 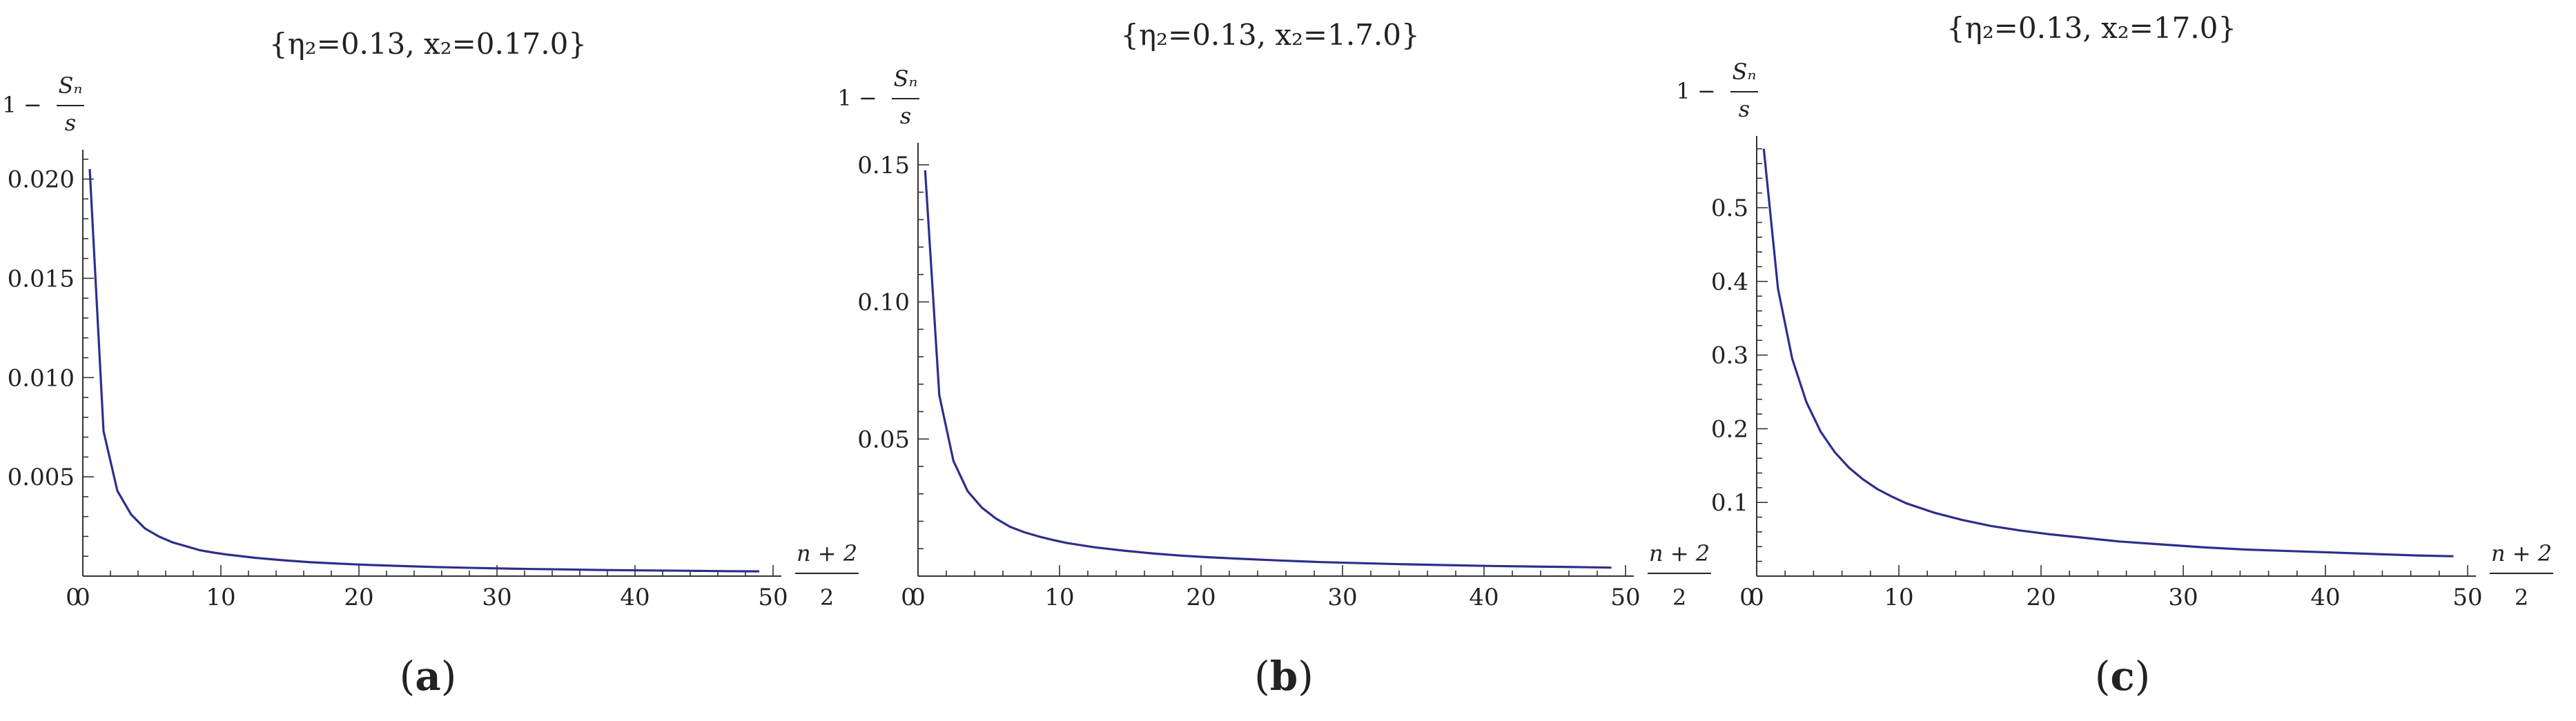 I want to click on y-tick-label: 0.3, so click(x=1729, y=356).